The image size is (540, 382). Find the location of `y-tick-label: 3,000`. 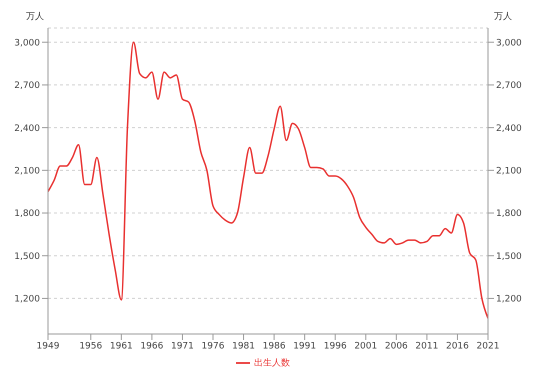

y-tick-label: 3,000 is located at coordinates (27, 43).